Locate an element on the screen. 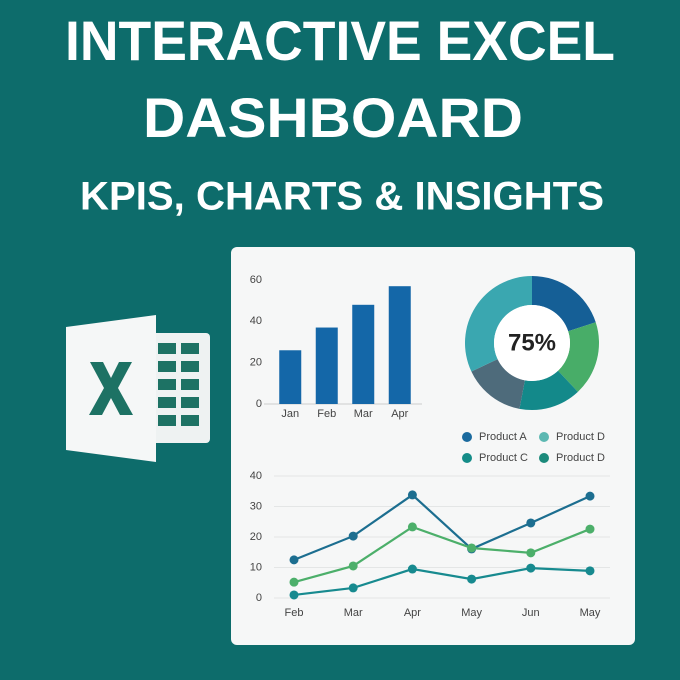  donut-hole is located at coordinates (532, 343).